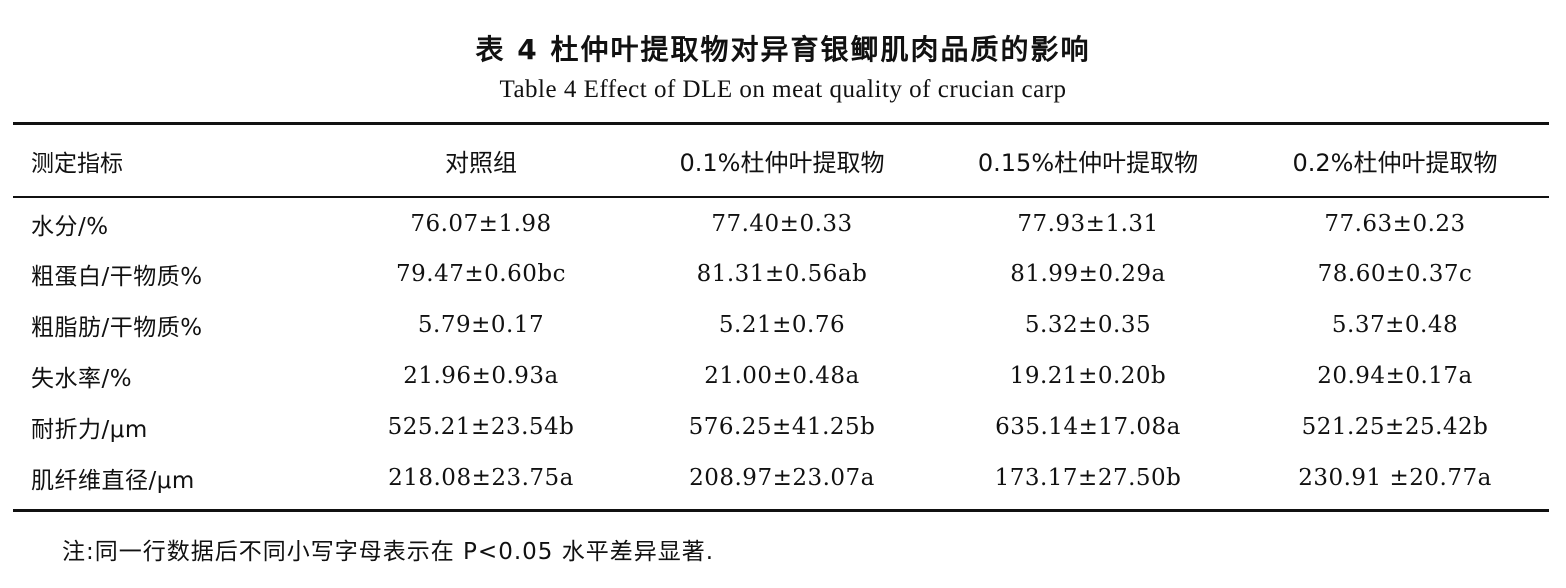 This screenshot has width=1566, height=588. Describe the element at coordinates (481, 324) in the screenshot. I see `table-cell: 5.79±0.17` at that location.